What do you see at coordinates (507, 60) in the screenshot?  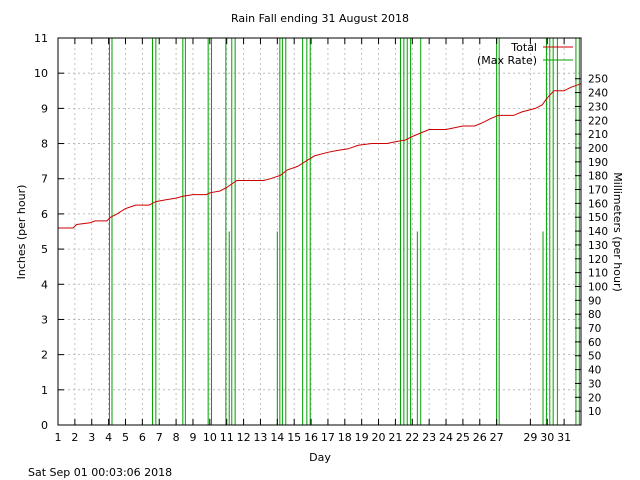 I see `legend-maxrate-label: (Max Rate)` at bounding box center [507, 60].